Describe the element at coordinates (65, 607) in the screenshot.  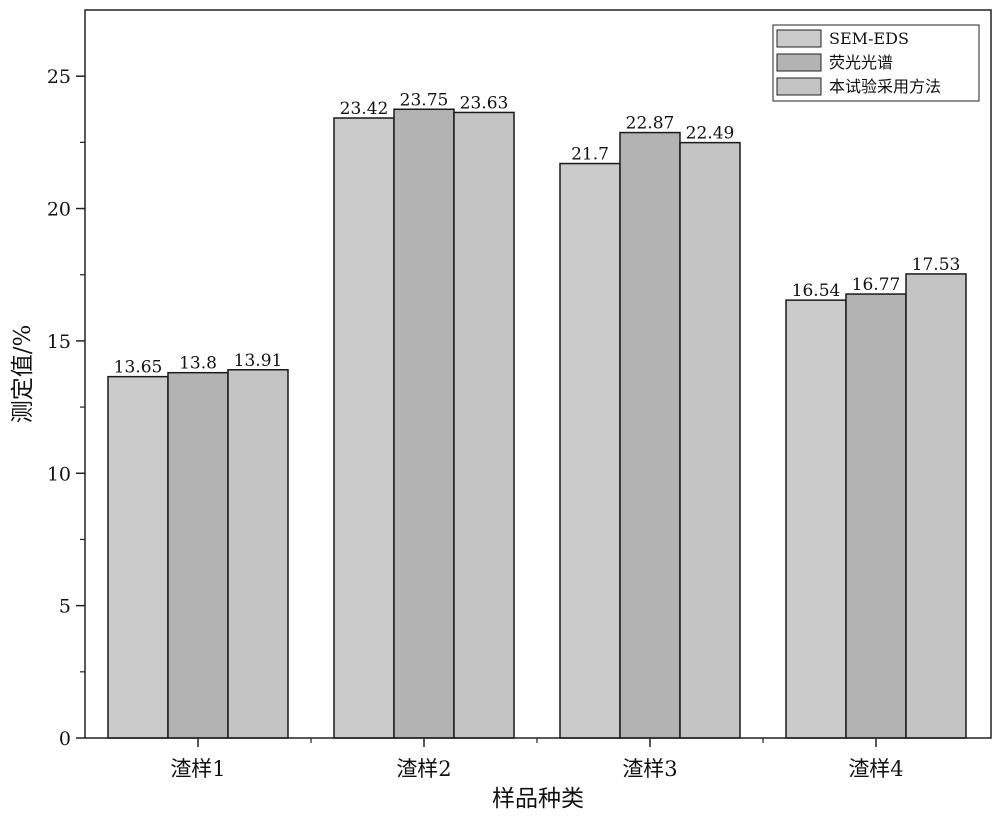
I see `y-tick-label: 5` at that location.